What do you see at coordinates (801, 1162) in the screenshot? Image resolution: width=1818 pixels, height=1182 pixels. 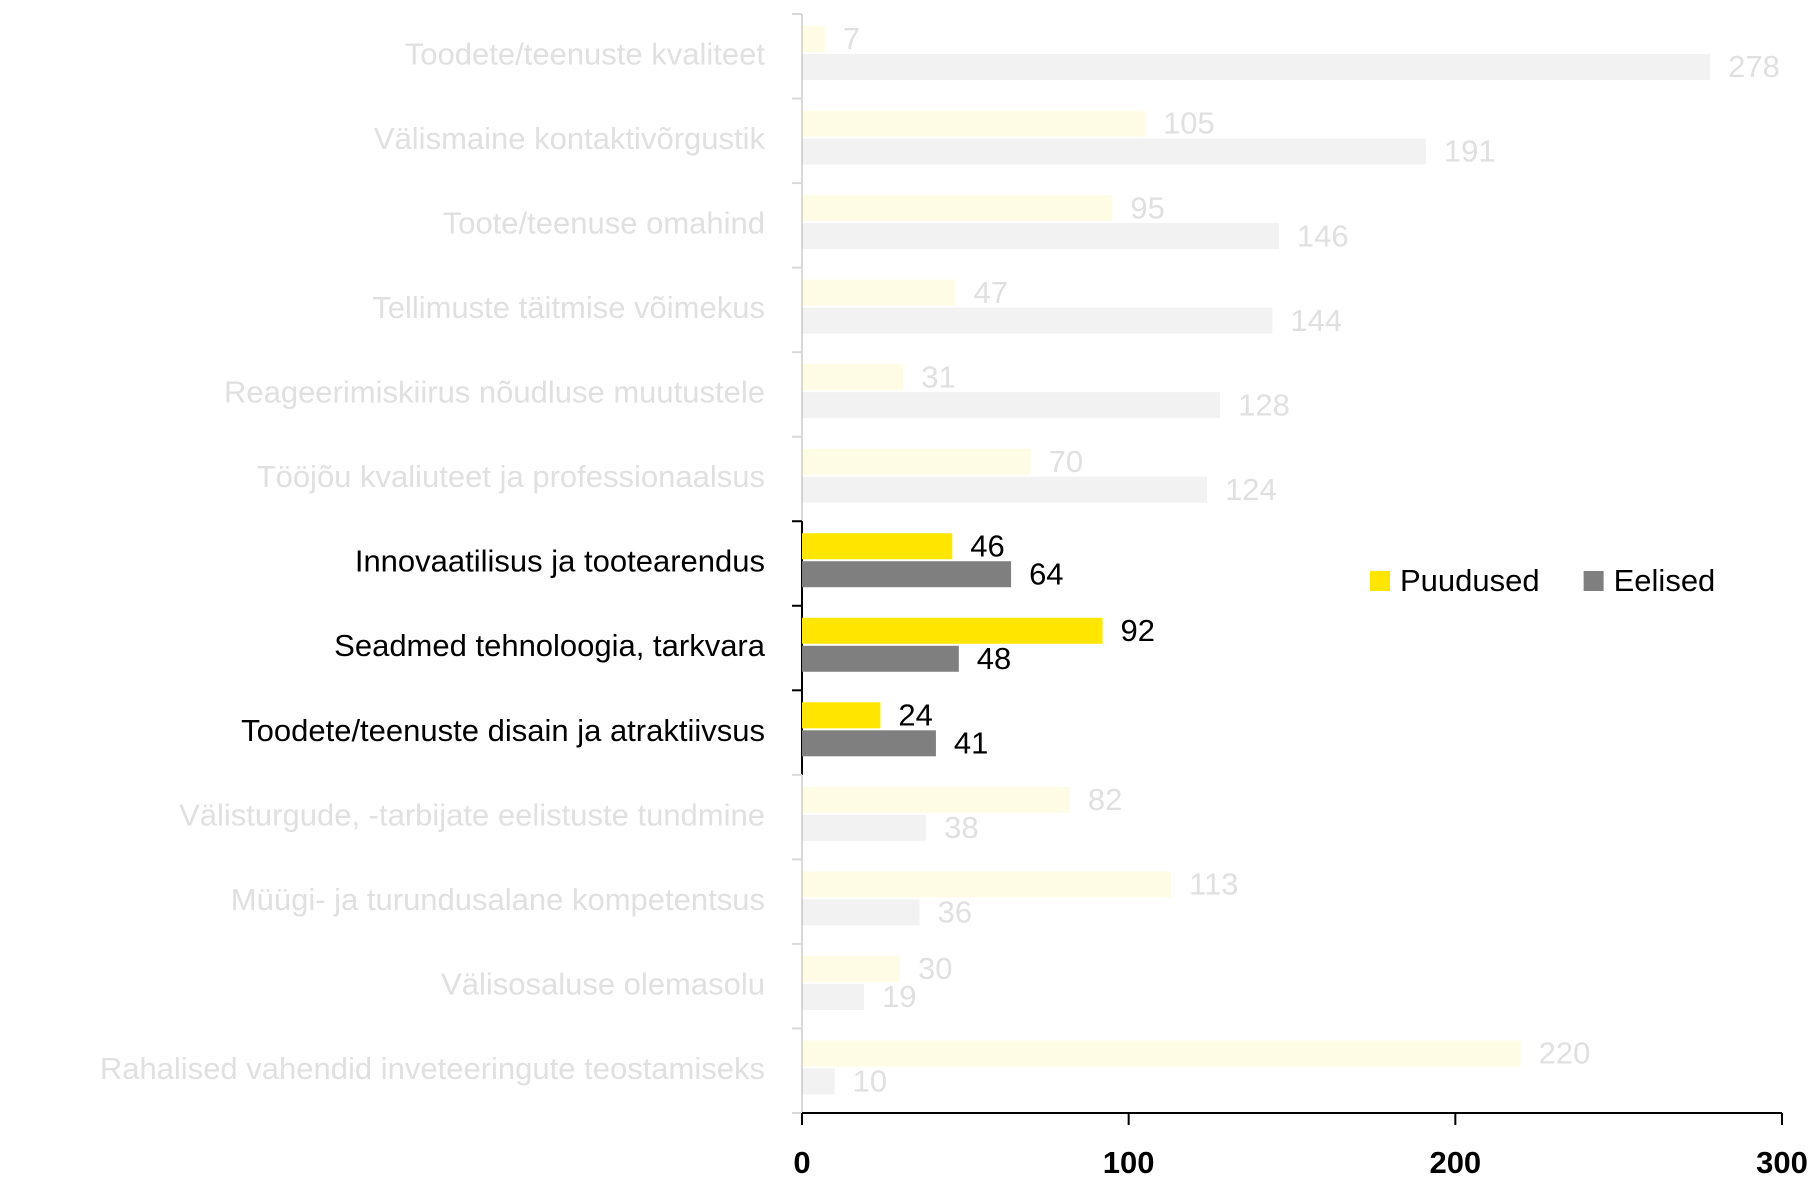 I see `x-tick-label: 0` at bounding box center [801, 1162].